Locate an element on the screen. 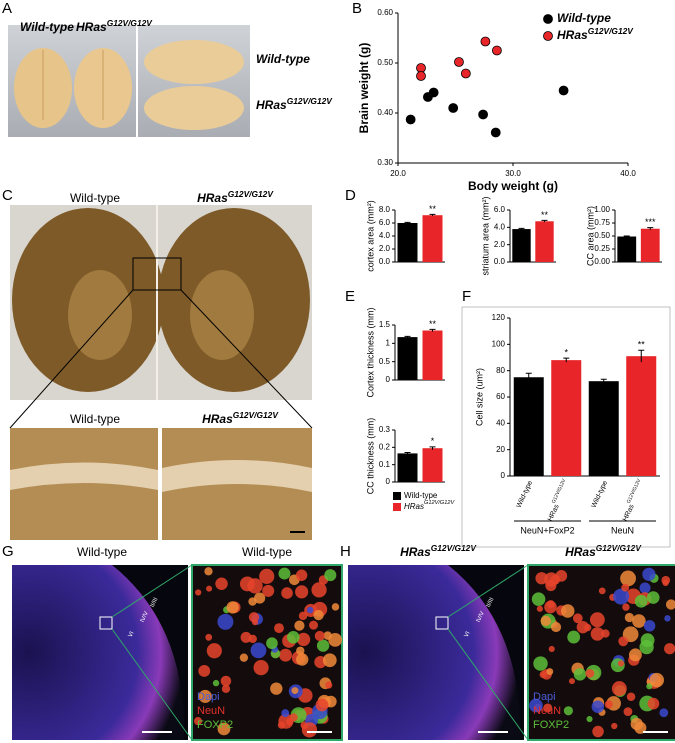 The image size is (675, 743). significance: * is located at coordinates (433, 441).